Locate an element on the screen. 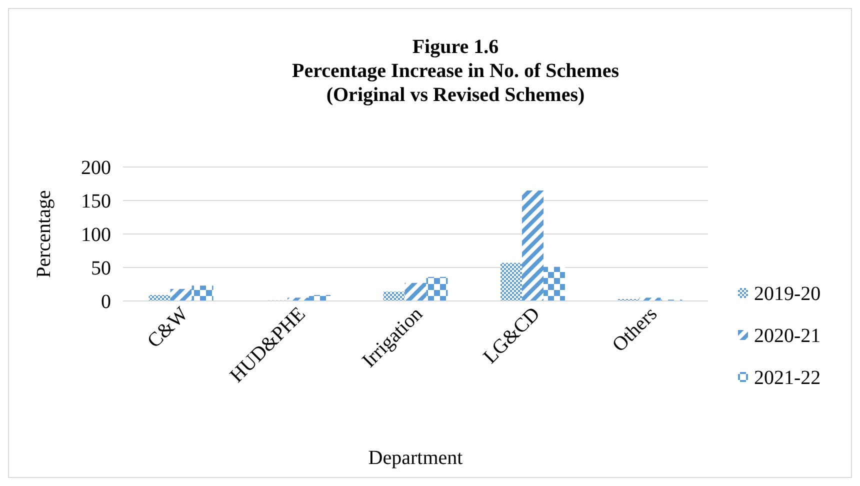  y-tick-label: 50 is located at coordinates (101, 269).